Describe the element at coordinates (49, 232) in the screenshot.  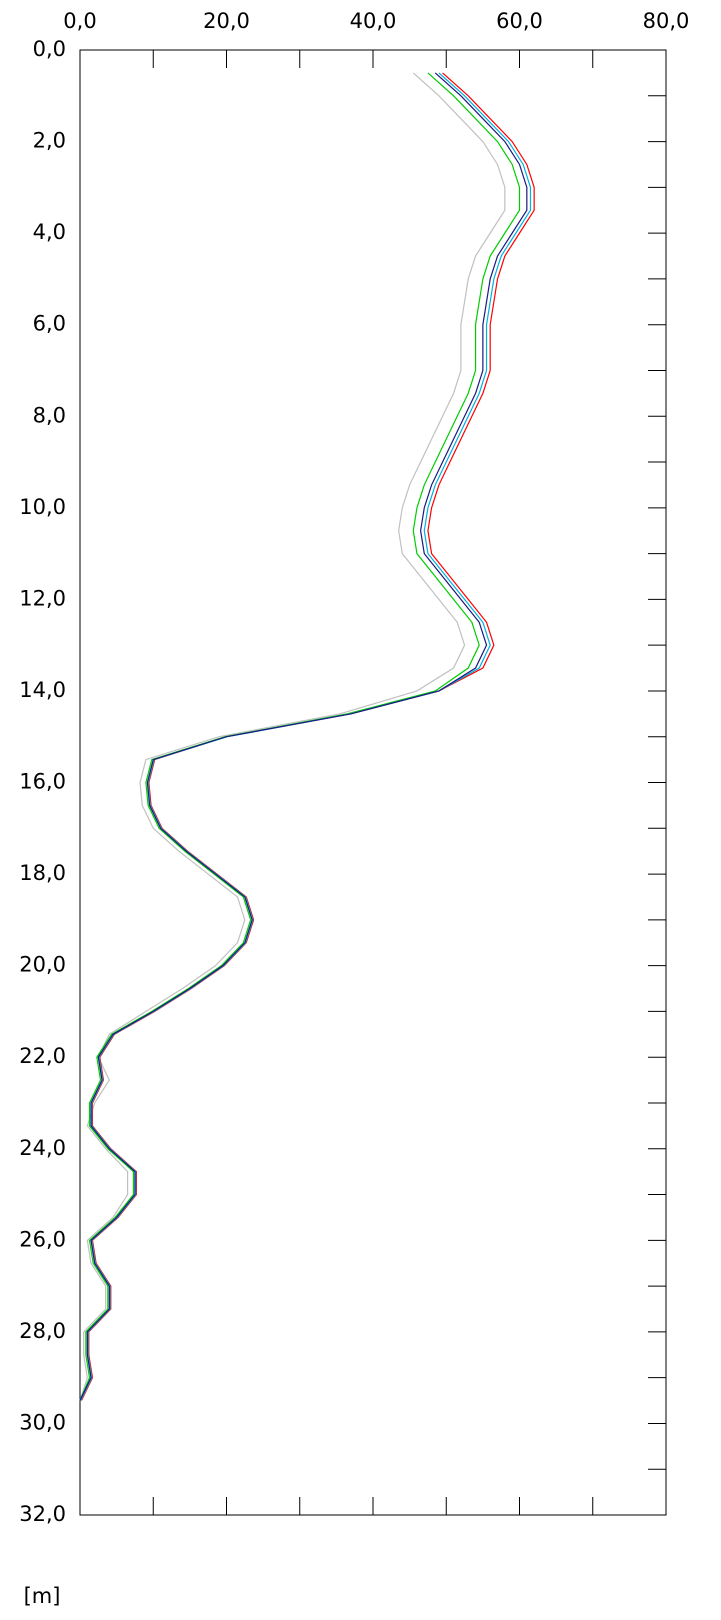
I see `y-tick-label: 4,0` at that location.